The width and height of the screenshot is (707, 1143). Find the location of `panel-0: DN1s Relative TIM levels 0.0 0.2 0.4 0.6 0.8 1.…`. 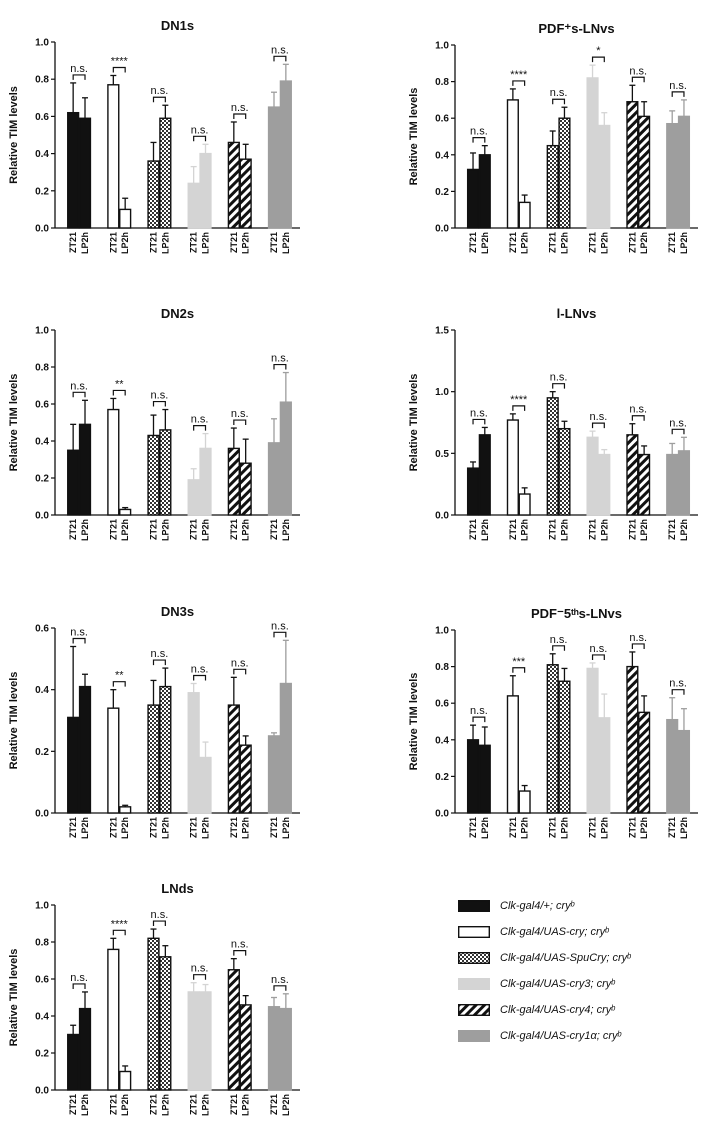

panel-0: DN1s Relative TIM levels 0.0 0.2 0.4 0.6 0.8 1.… is located at coordinates (154, 136).